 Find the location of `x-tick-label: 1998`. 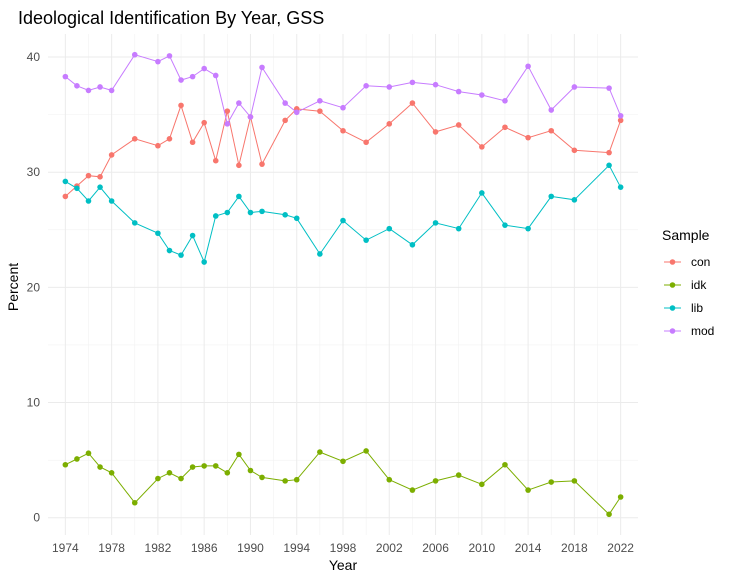

x-tick-label: 1998 is located at coordinates (343, 548).